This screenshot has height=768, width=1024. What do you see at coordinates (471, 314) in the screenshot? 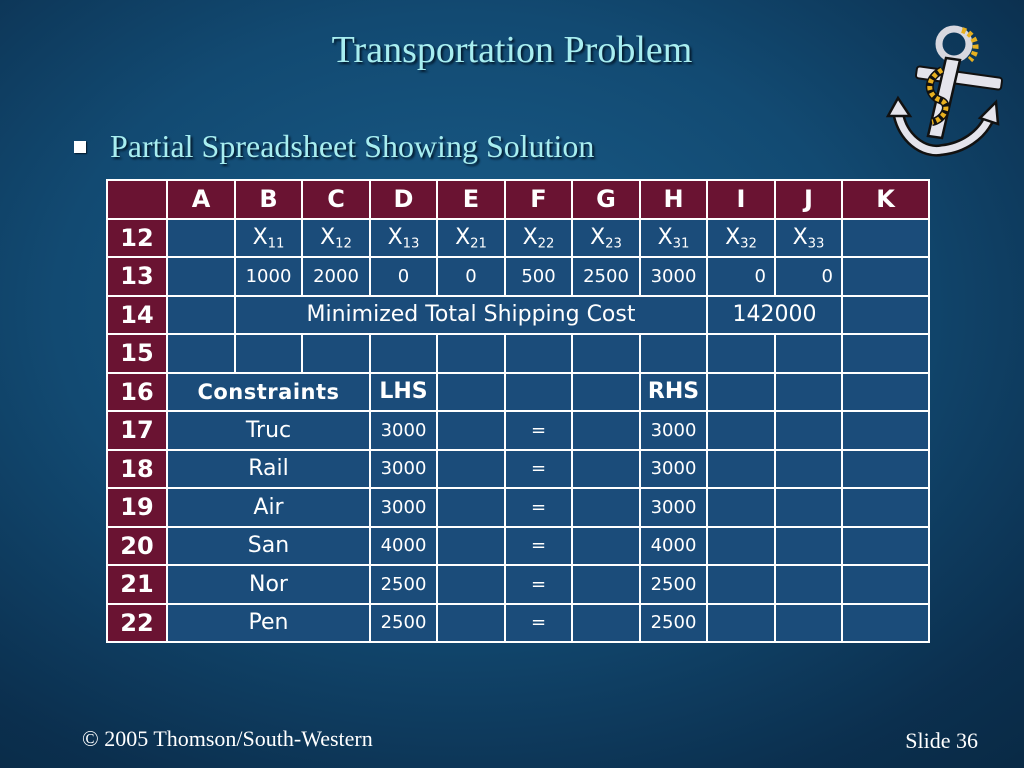
I see `total-cost-label-cell: Minimized Total Shipping Cost` at bounding box center [471, 314].